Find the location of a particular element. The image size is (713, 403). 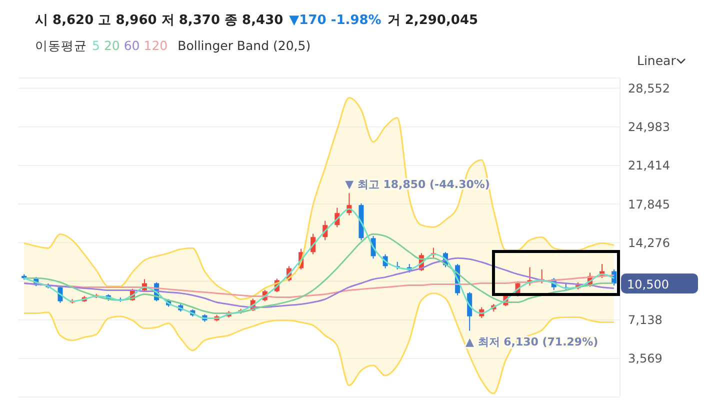

text: 10,500 is located at coordinates (648, 284).